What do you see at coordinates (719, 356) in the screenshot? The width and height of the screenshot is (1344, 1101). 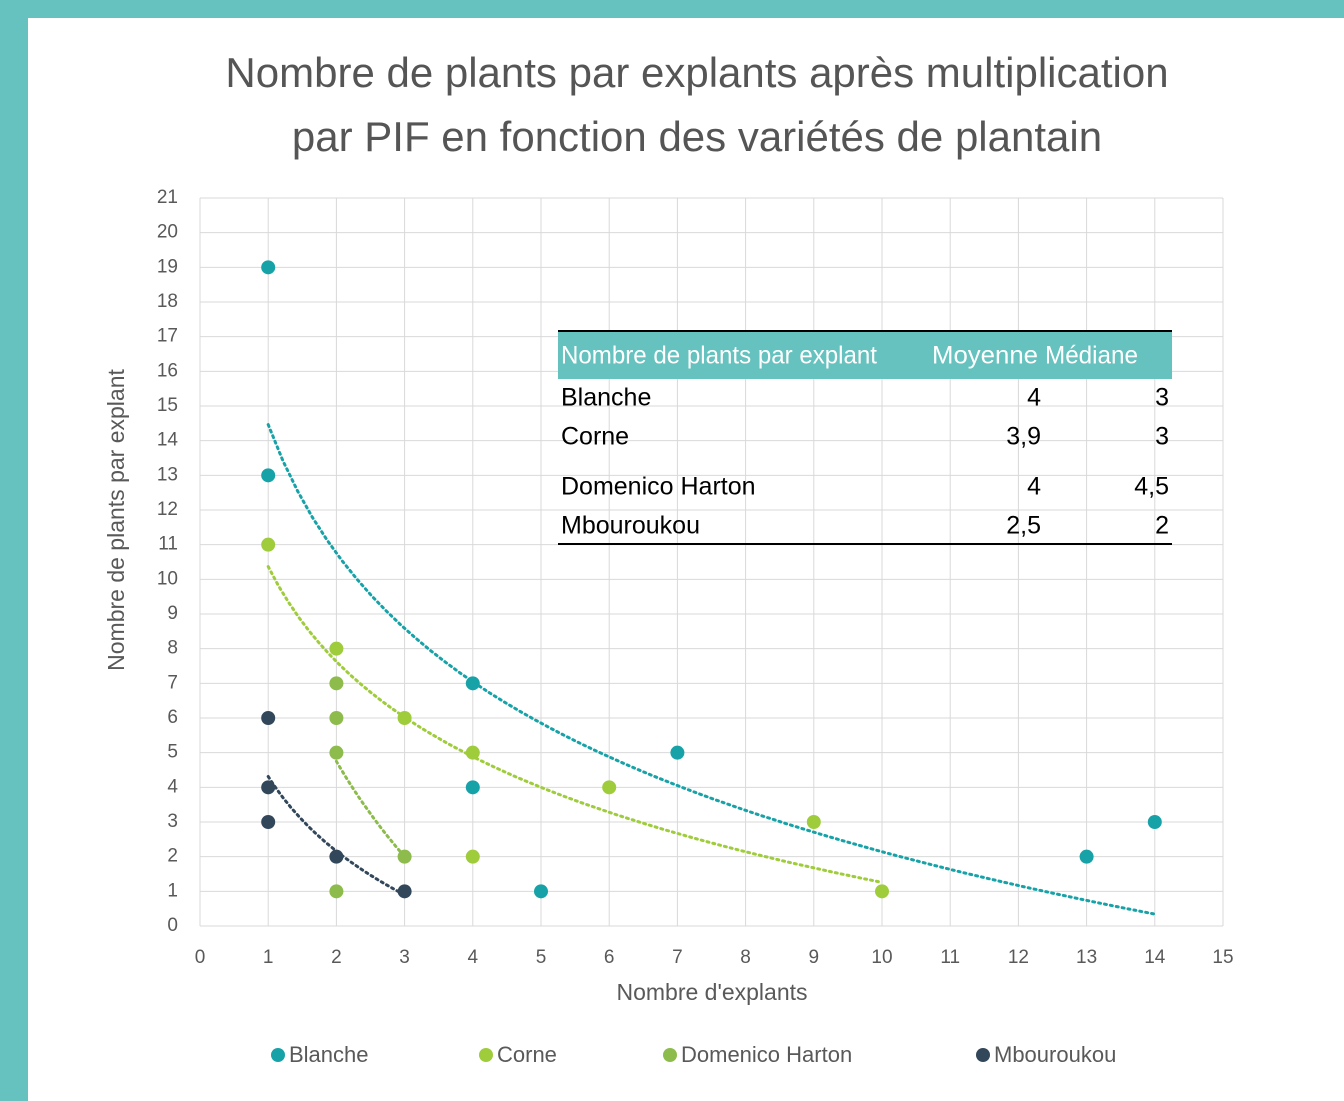 I see `table-header: Nombre de plants par explant` at bounding box center [719, 356].